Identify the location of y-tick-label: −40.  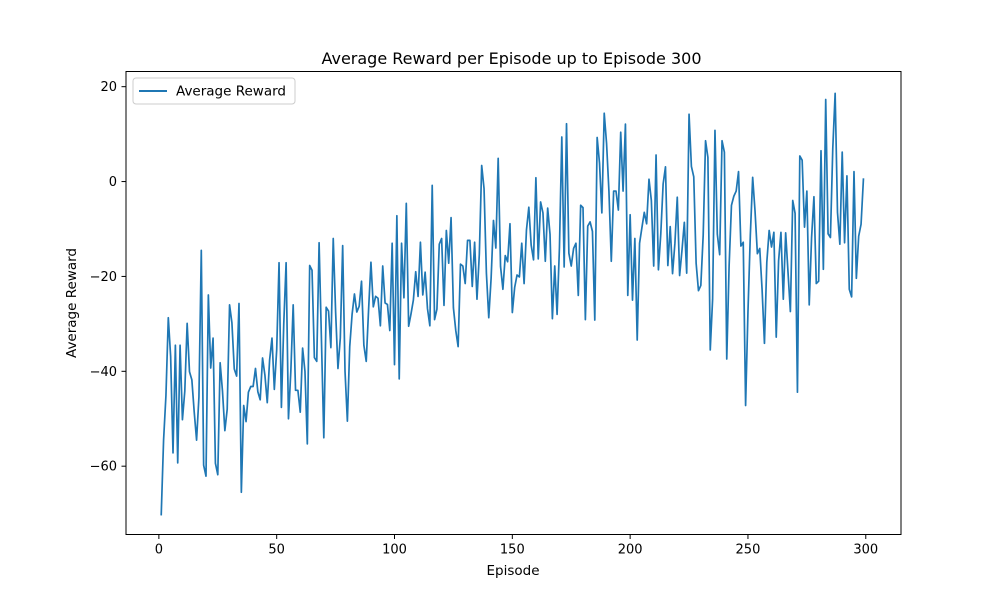
(103, 372).